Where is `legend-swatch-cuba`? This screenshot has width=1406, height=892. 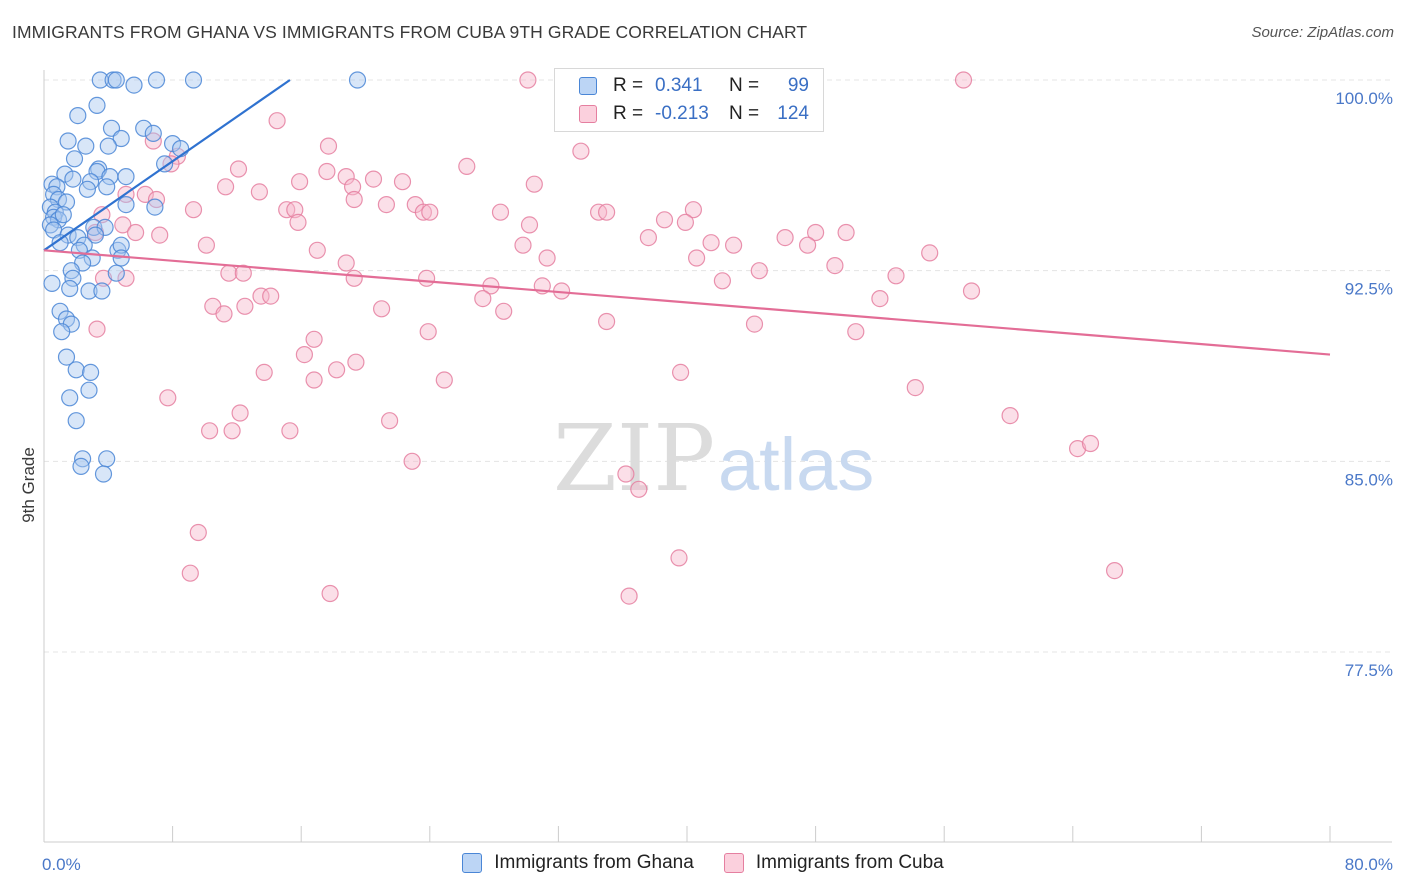 legend-swatch-cuba is located at coordinates (588, 114).